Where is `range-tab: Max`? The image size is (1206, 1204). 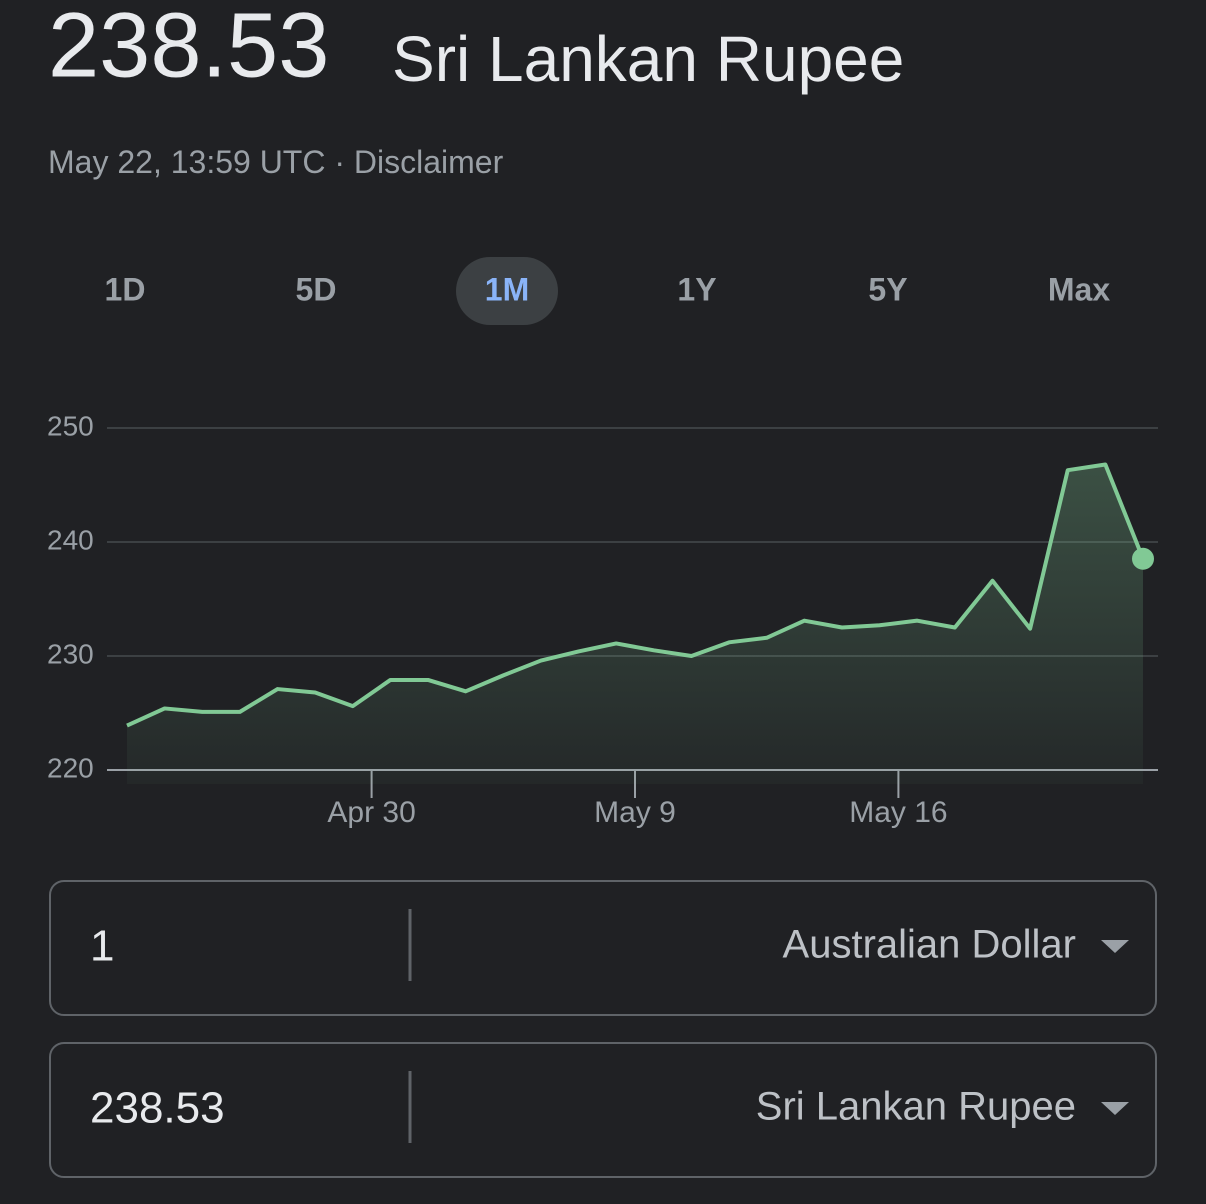 range-tab: Max is located at coordinates (1079, 289).